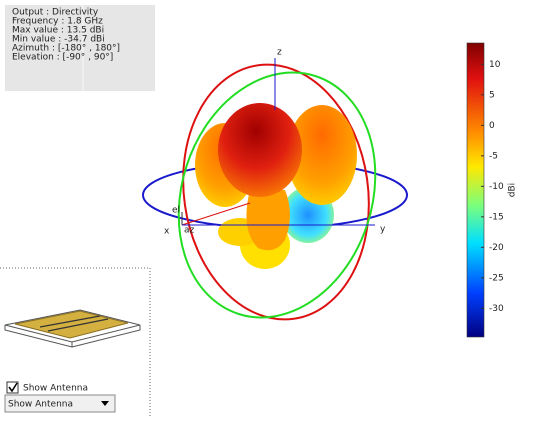 The width and height of the screenshot is (560, 424). What do you see at coordinates (57, 22) in the screenshot?
I see `info-line: Frequency : 1.8 GHz` at bounding box center [57, 22].